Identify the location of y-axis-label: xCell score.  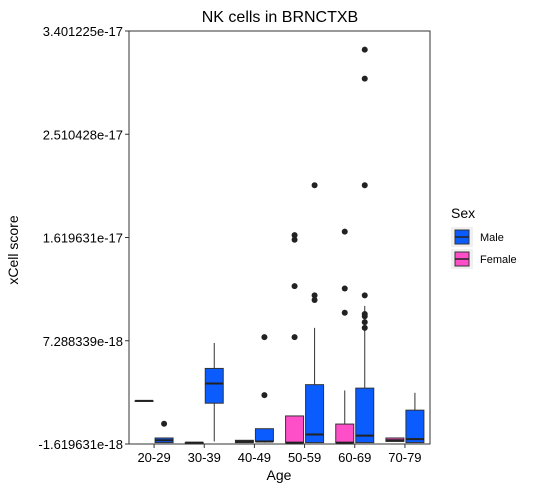
(13, 249).